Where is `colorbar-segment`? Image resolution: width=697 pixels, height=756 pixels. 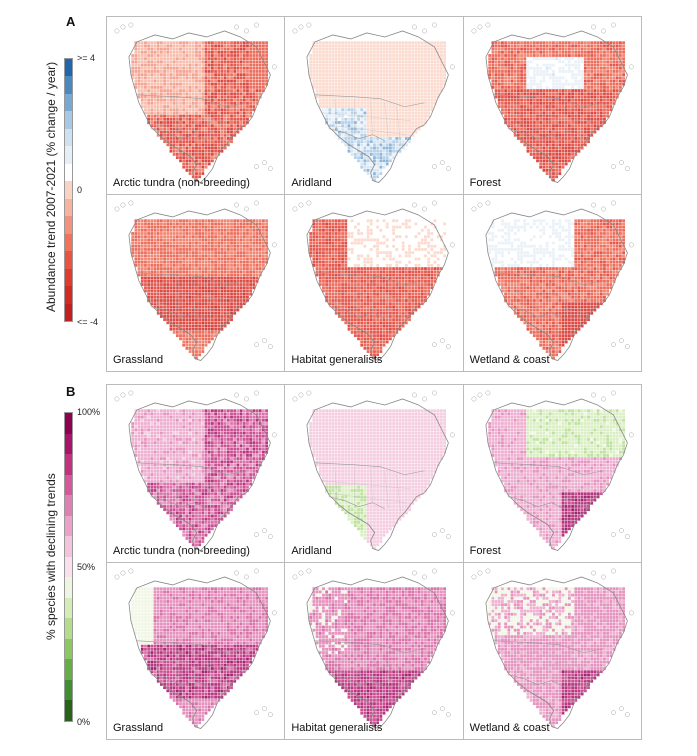 colorbar-segment is located at coordinates (68, 120).